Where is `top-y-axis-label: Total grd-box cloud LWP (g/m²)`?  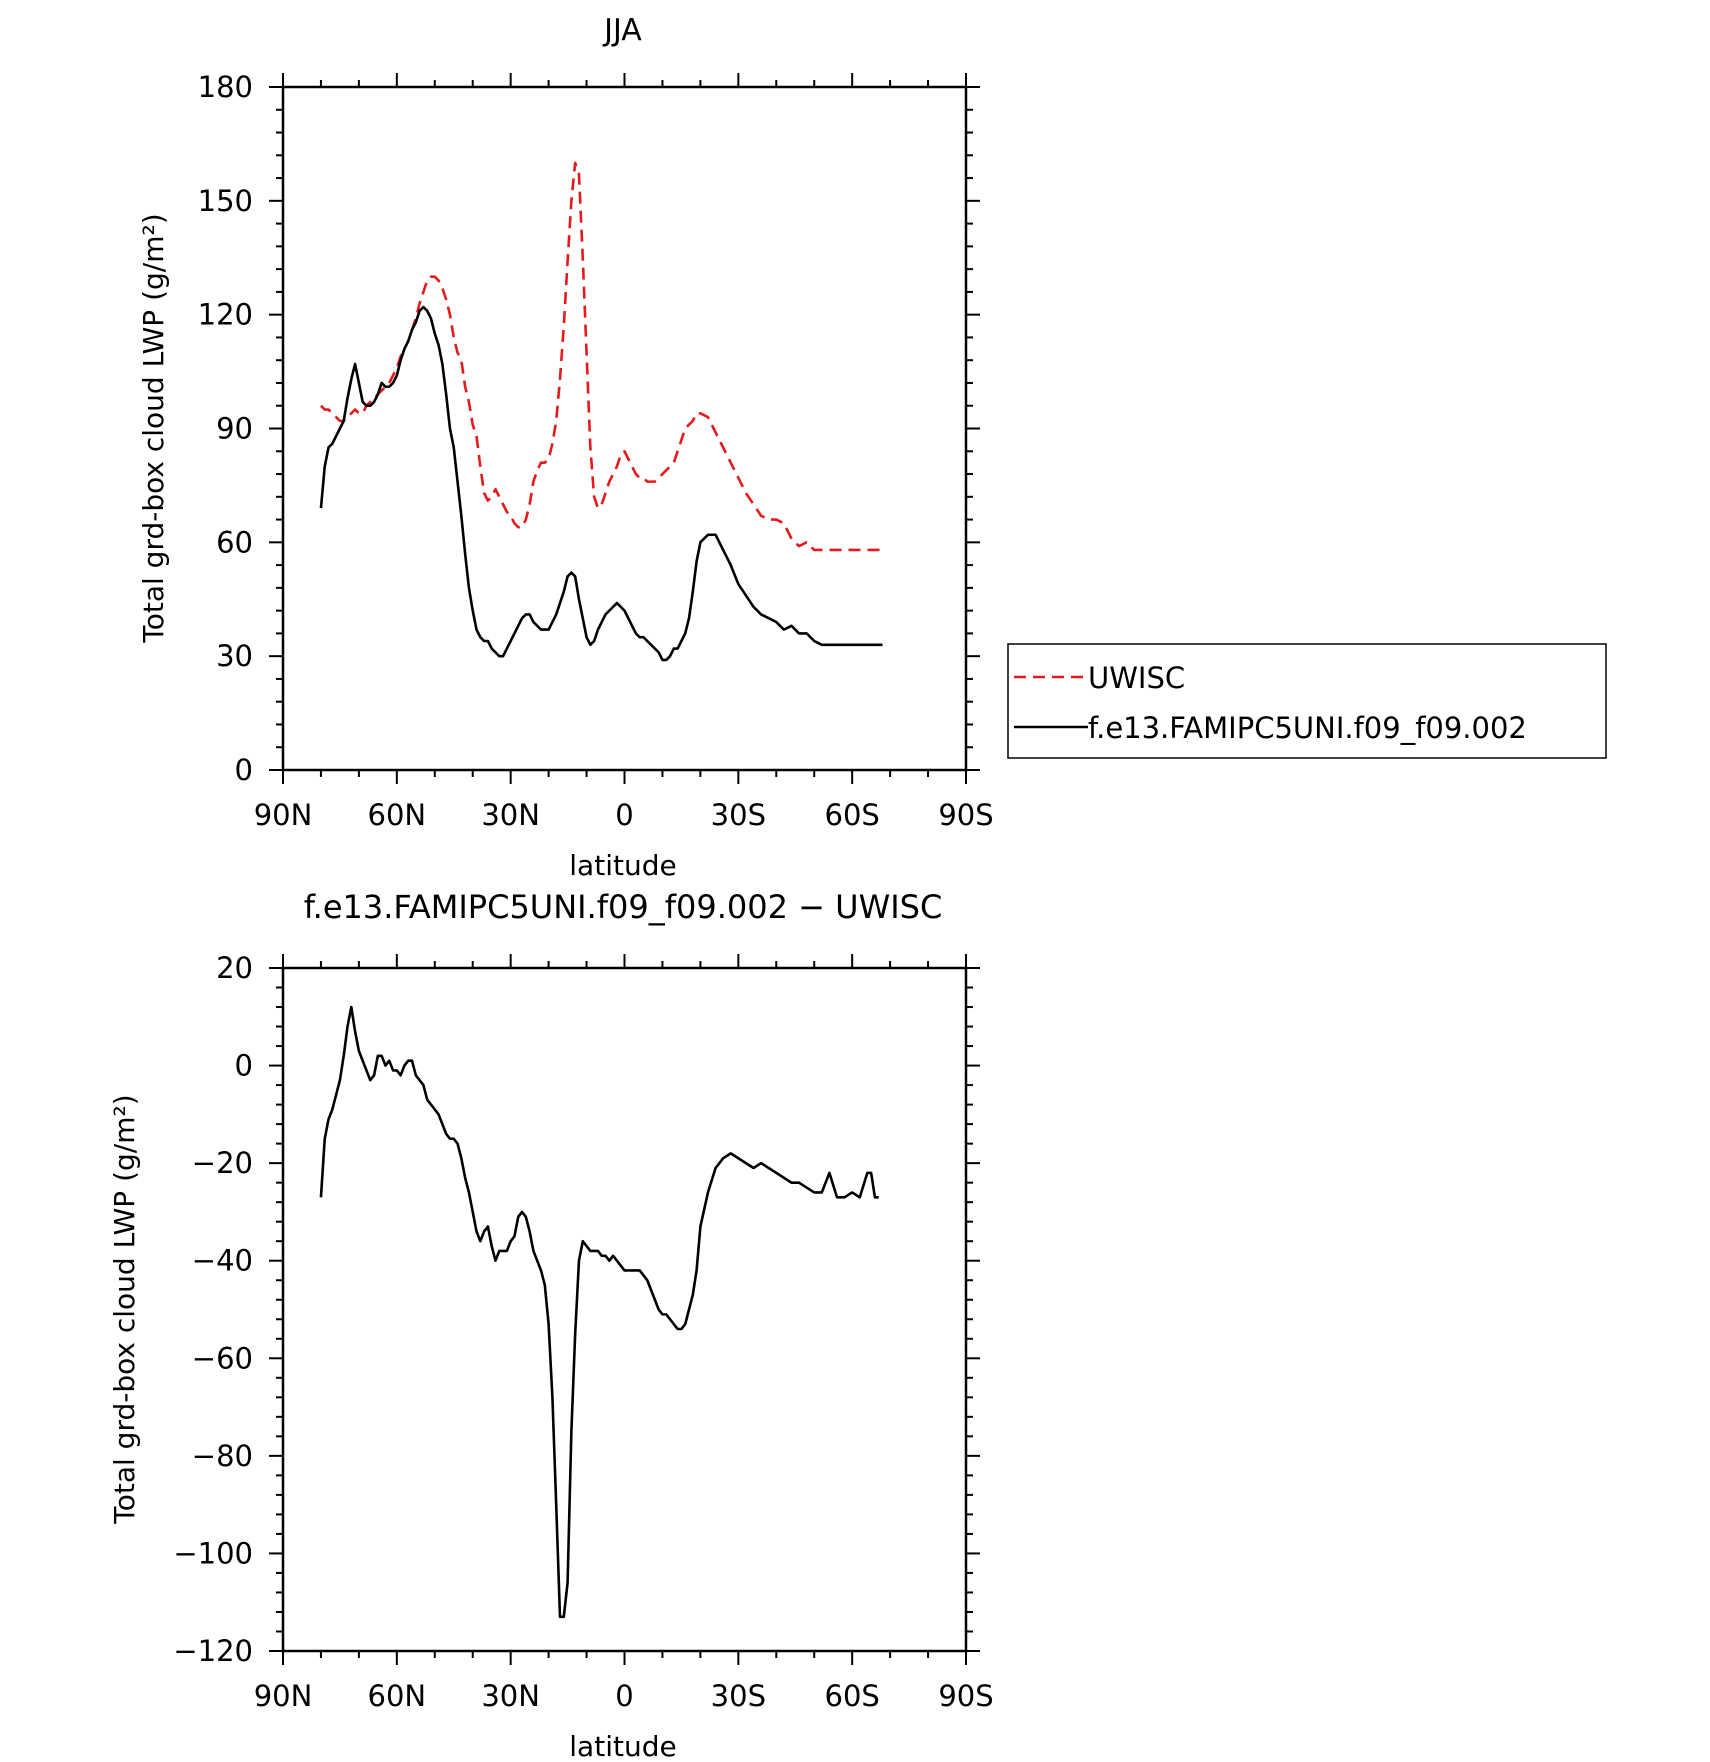 top-y-axis-label: Total grd-box cloud LWP (g/m²) is located at coordinates (153, 428).